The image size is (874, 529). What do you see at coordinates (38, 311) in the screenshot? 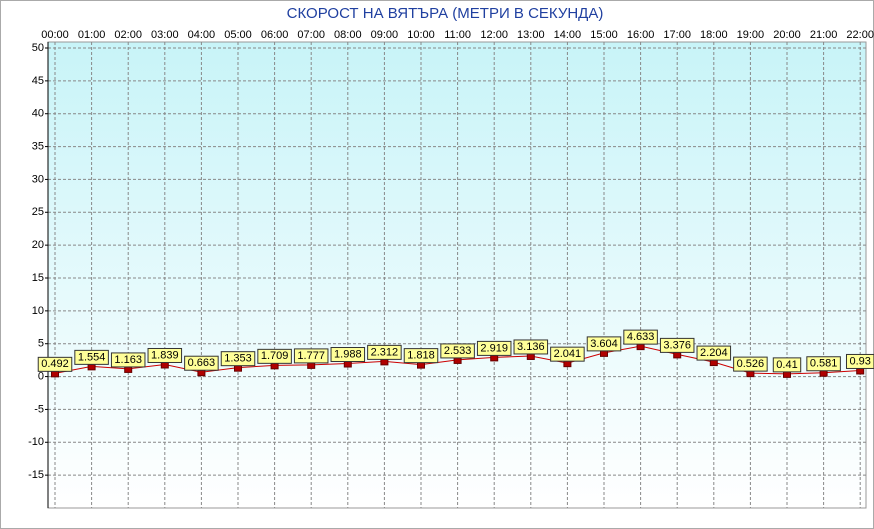
I see `y-tick-label: 10` at bounding box center [38, 311].